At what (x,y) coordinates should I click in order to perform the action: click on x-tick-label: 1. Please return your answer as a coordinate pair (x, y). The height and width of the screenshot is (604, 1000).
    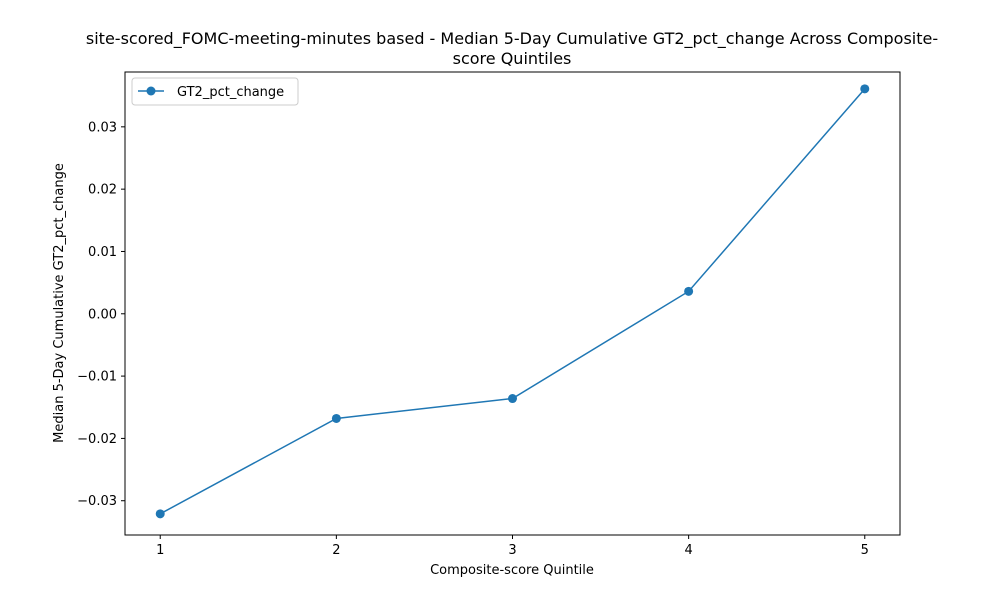
    Looking at the image, I should click on (160, 550).